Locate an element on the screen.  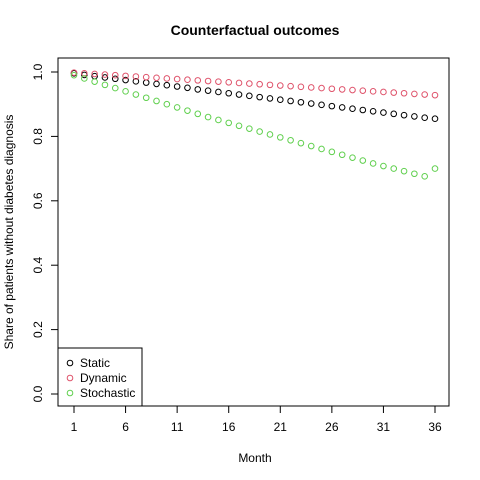
x-tick-label: 21 is located at coordinates (281, 427).